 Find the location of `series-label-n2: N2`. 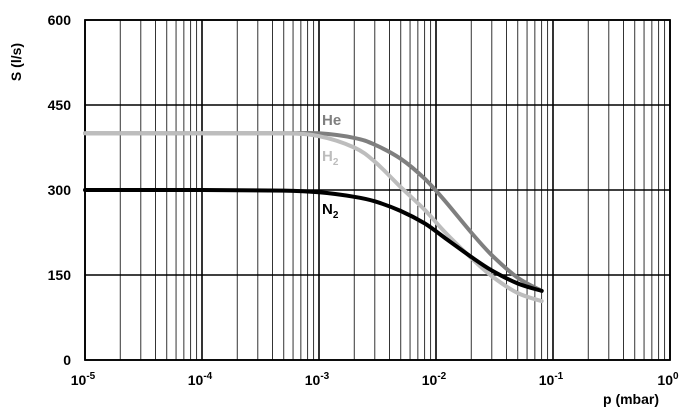

series-label-n2: N2 is located at coordinates (330, 211).